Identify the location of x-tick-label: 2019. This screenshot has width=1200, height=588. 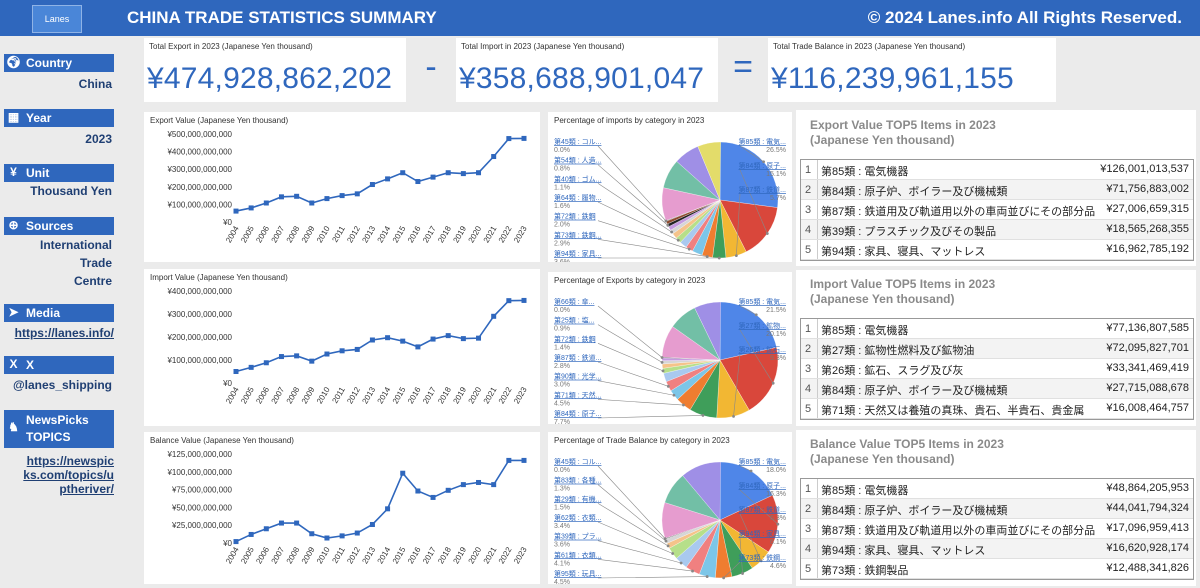
(459, 555).